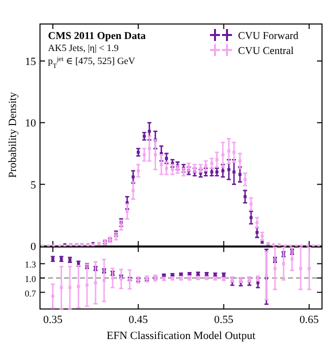  Describe the element at coordinates (13, 135) in the screenshot. I see `y-axis-title: Probability Density` at that location.